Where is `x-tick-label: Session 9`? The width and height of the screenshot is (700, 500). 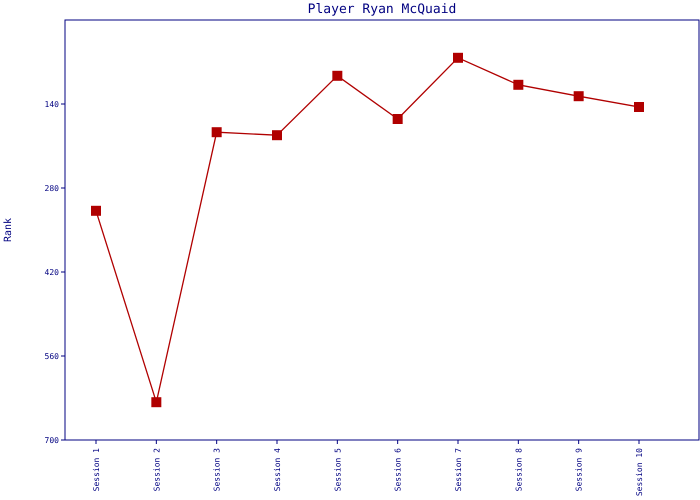 x-tick-label: Session 9 is located at coordinates (579, 470).